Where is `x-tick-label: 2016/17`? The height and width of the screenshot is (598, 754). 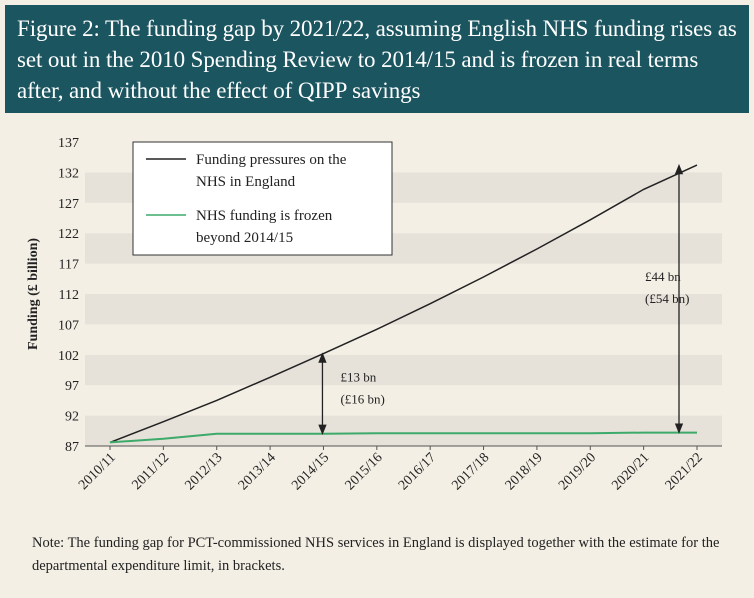 x-tick-label: 2016/17 is located at coordinates (417, 471).